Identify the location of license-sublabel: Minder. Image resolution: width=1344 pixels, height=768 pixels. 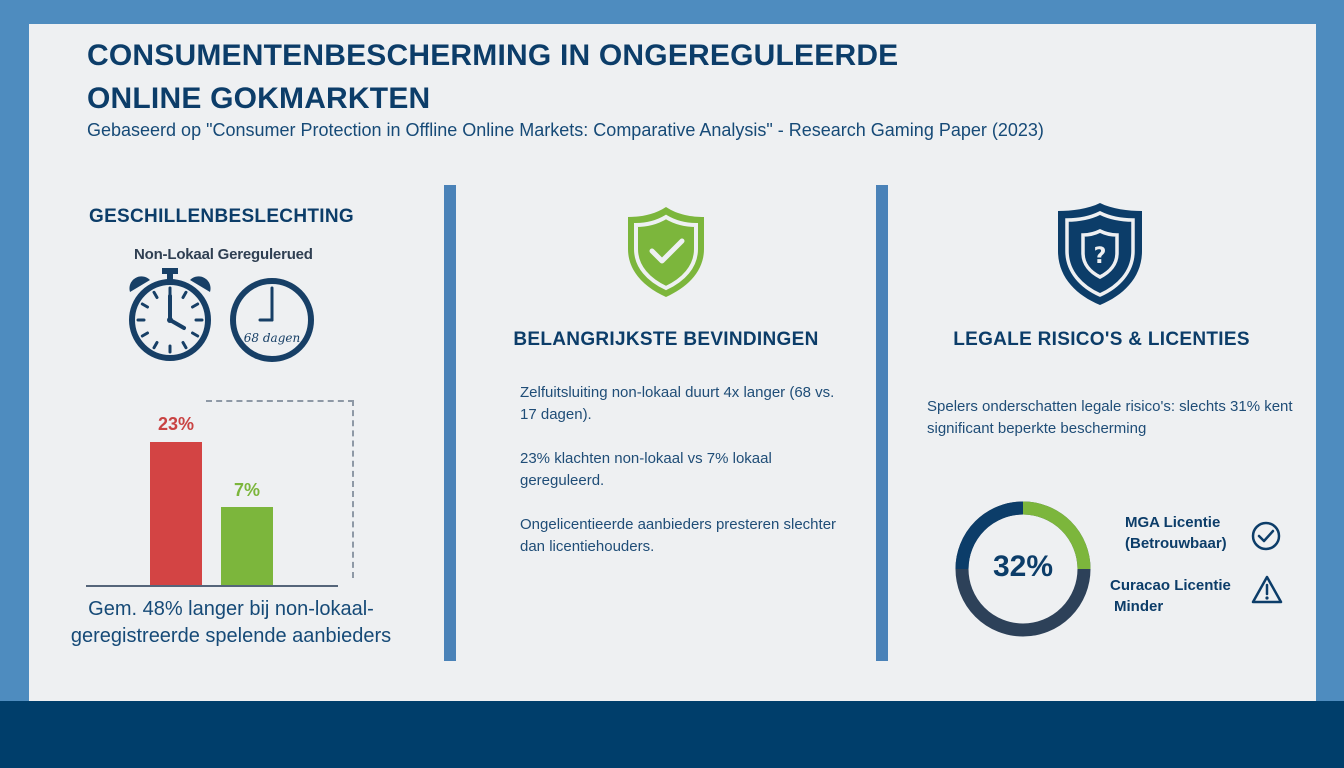
(1139, 606).